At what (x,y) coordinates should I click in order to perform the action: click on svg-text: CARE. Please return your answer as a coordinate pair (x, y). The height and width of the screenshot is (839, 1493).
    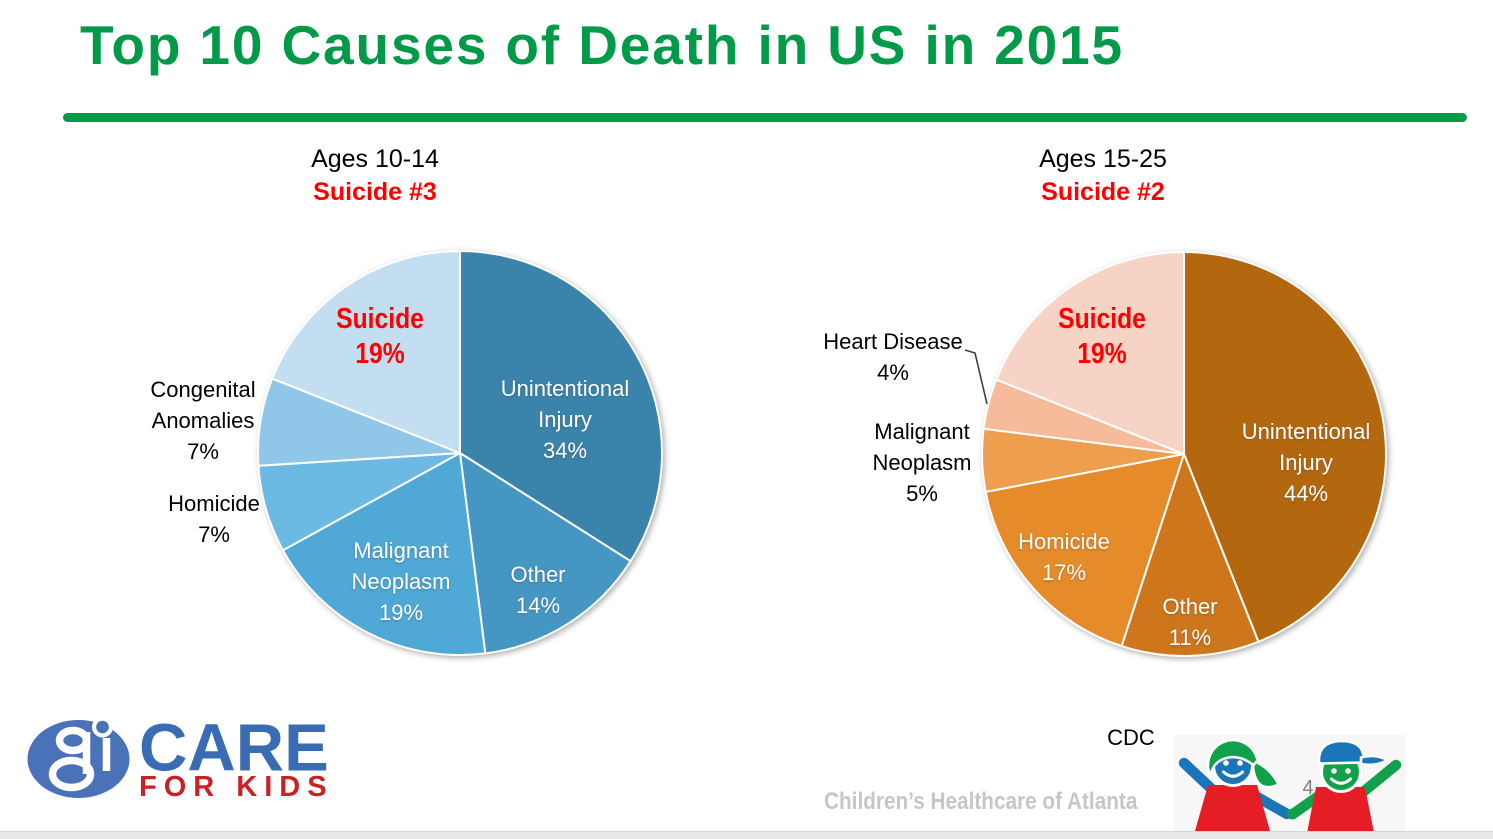
    Looking at the image, I should click on (234, 750).